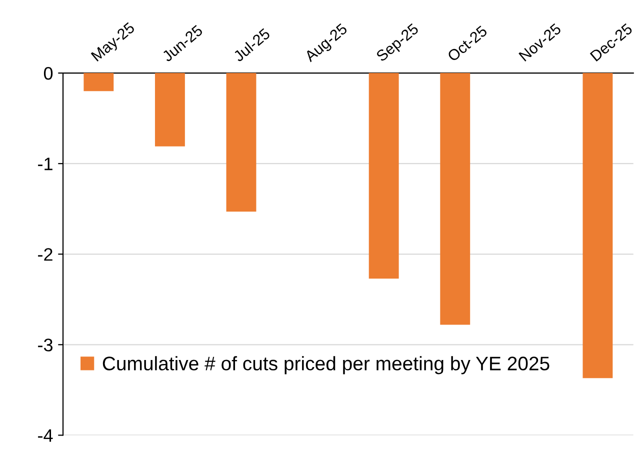  I want to click on y-tick-label: 0, so click(48, 73).